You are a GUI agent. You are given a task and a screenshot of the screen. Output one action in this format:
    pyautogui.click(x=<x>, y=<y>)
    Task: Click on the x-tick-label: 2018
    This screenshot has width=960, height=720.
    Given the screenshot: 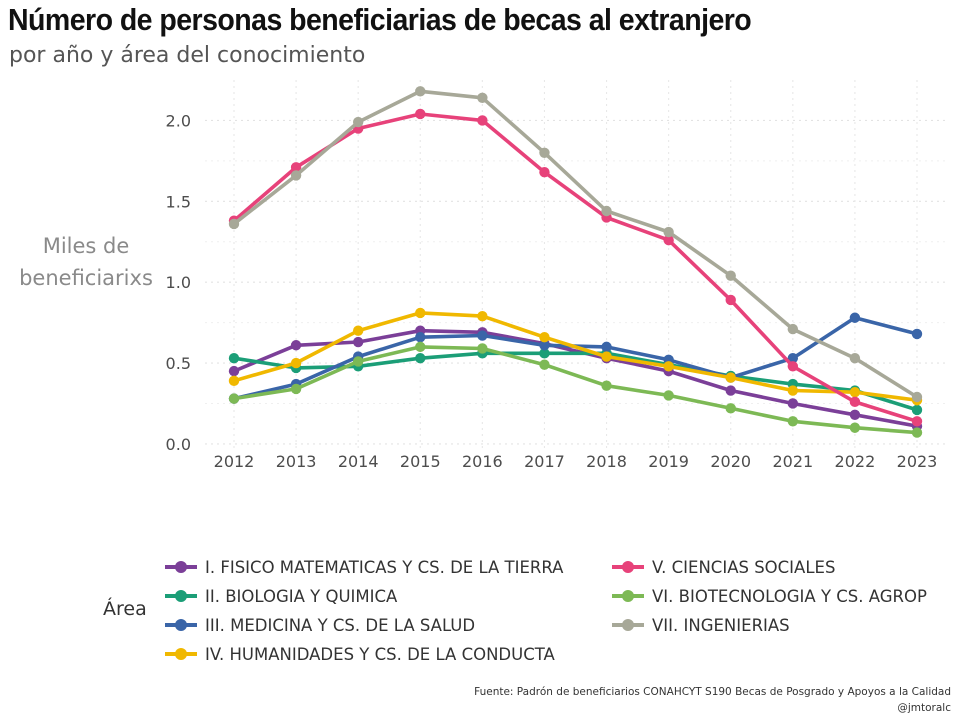 What is the action you would take?
    pyautogui.click(x=606, y=461)
    